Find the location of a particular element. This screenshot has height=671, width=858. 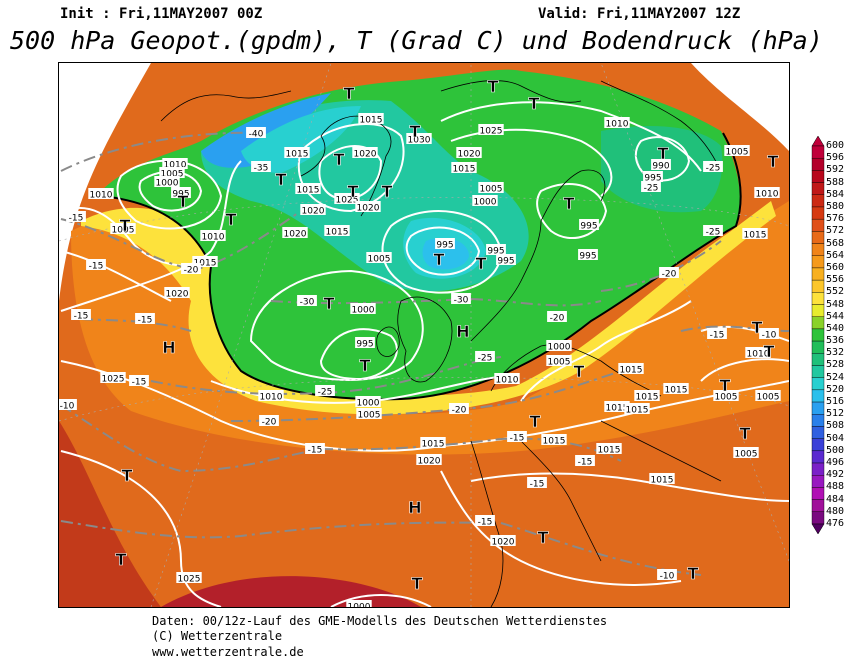

svg-text: -15 is located at coordinates (96, 267).